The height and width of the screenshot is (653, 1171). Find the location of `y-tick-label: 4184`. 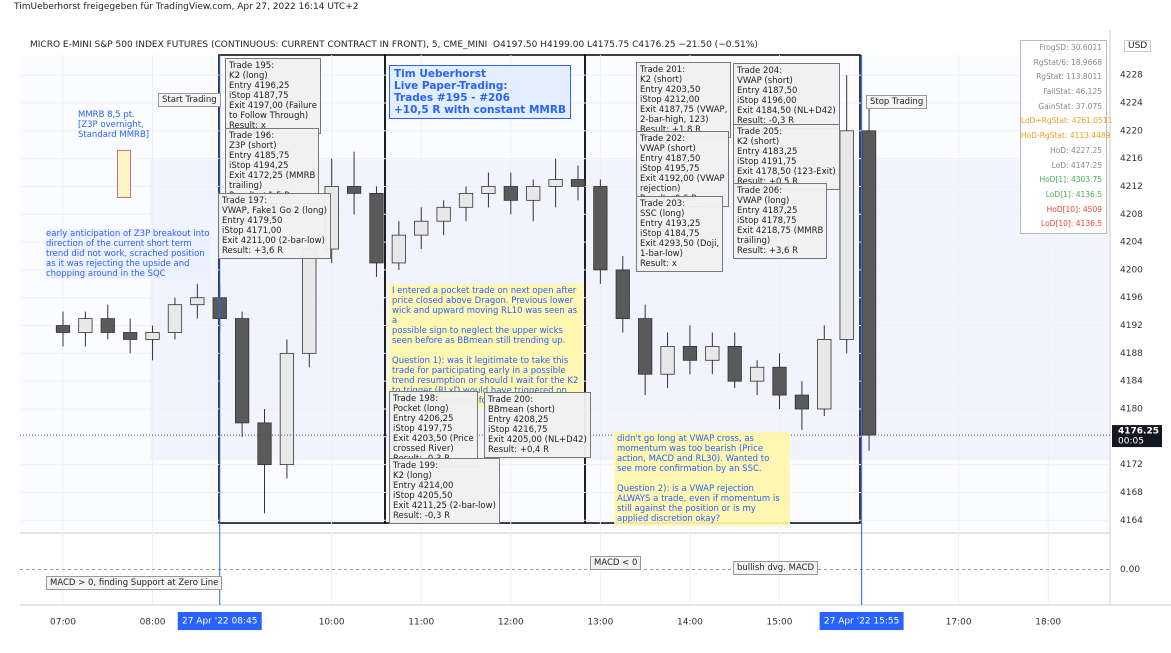

y-tick-label: 4184 is located at coordinates (1131, 382).